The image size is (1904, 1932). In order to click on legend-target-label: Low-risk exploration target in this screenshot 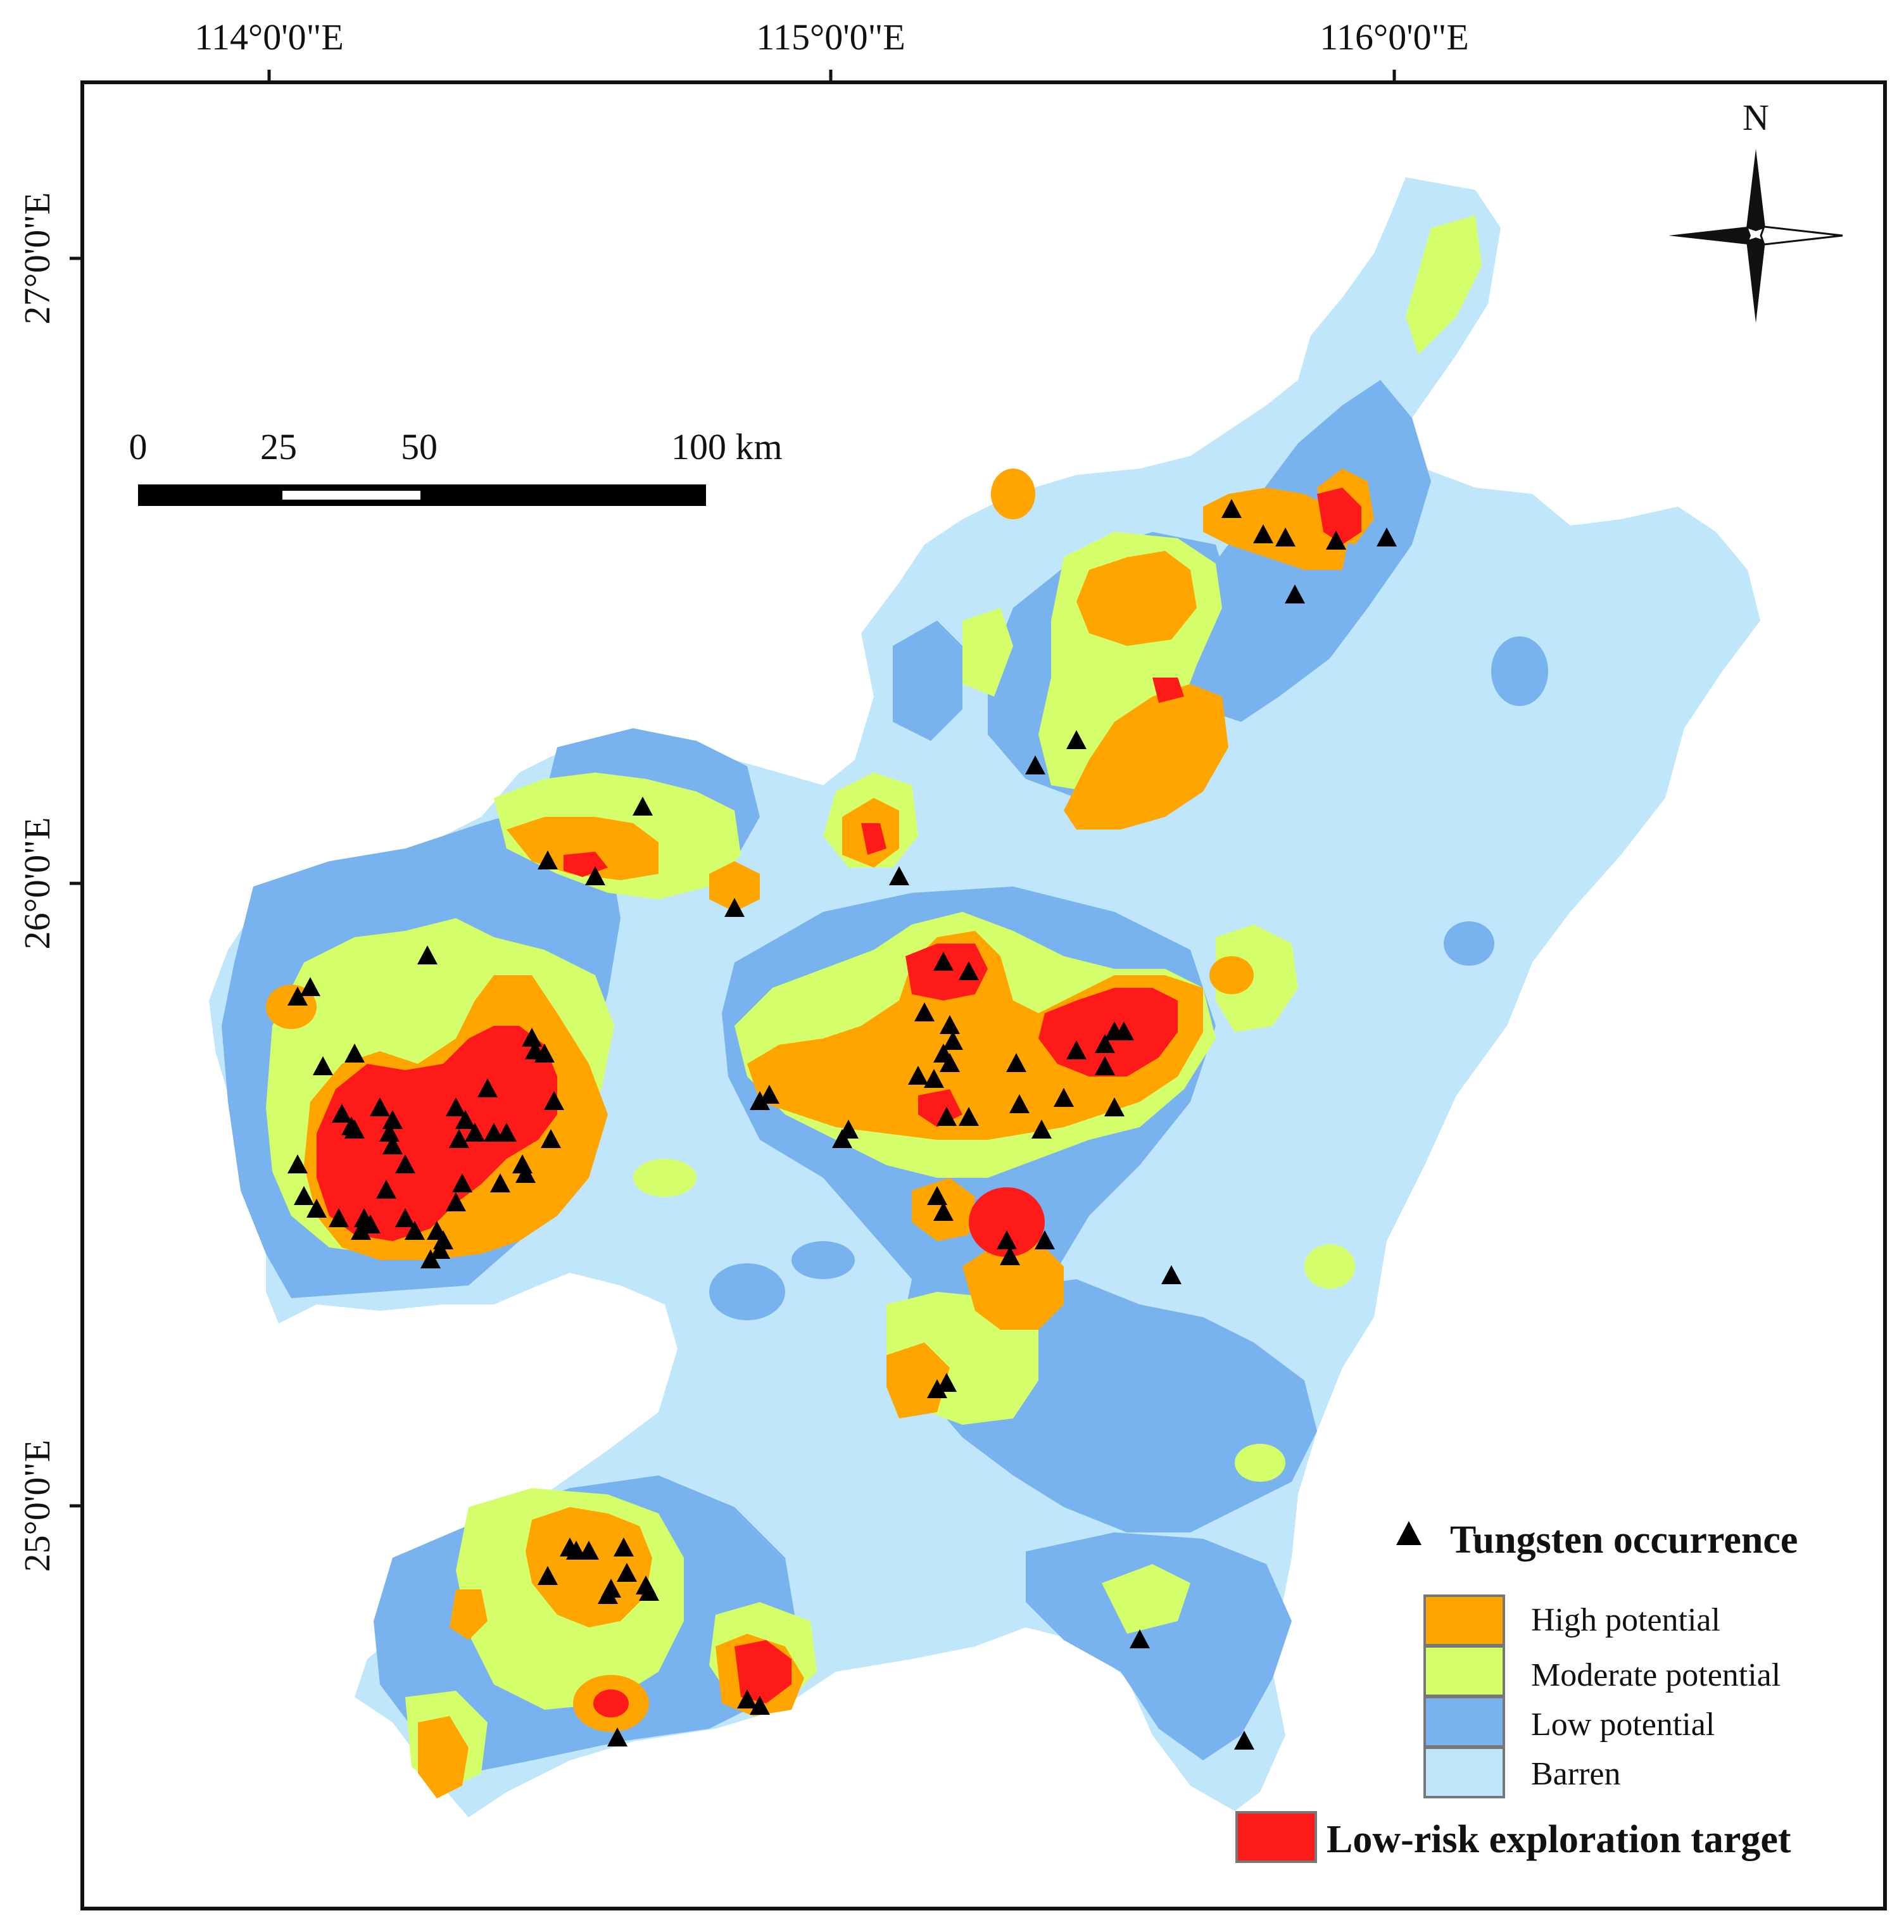, I will do `click(1559, 1839)`.